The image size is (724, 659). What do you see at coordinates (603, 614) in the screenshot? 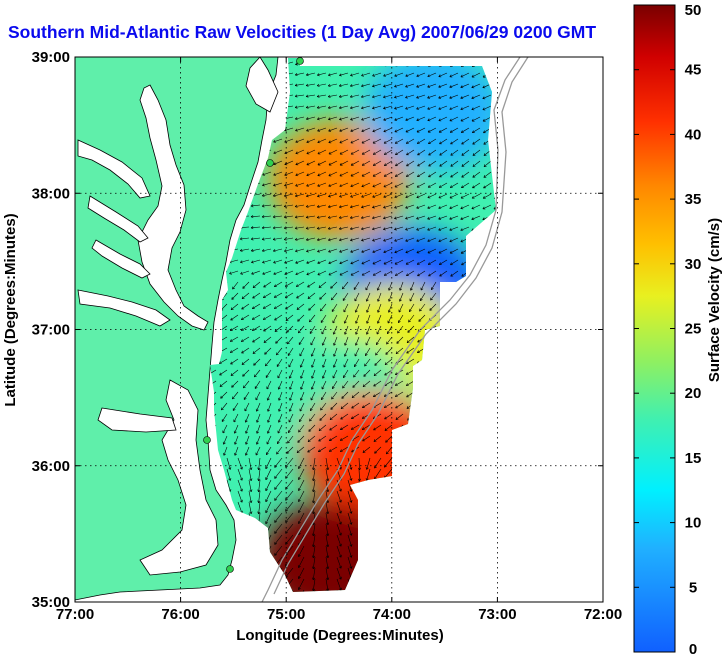
I see `x-tick-label: 72:00` at bounding box center [603, 614].